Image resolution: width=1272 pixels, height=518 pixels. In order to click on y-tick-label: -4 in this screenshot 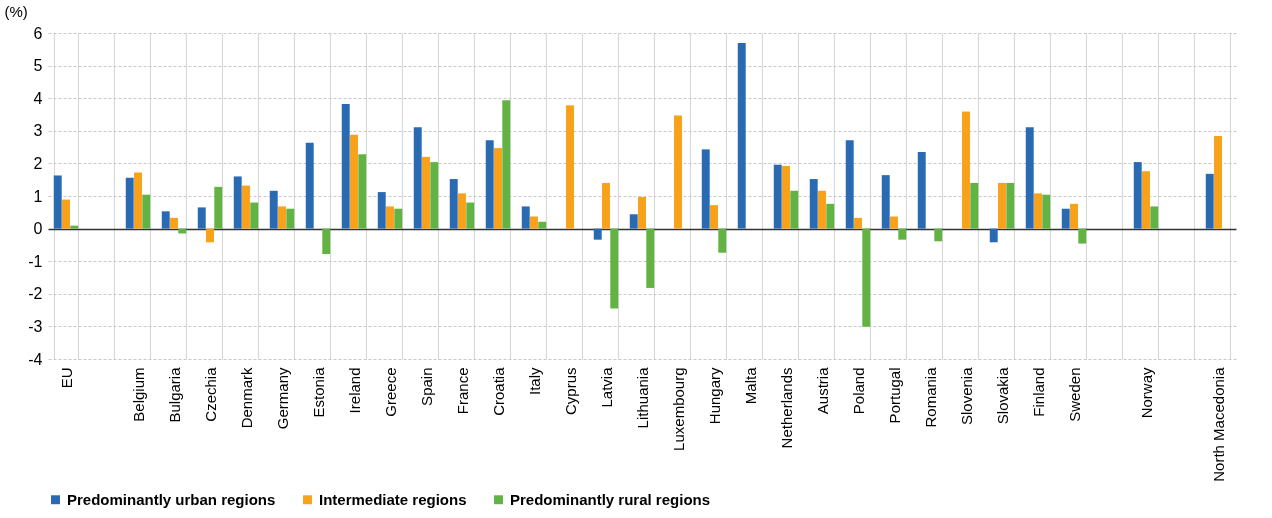, I will do `click(35, 359)`.